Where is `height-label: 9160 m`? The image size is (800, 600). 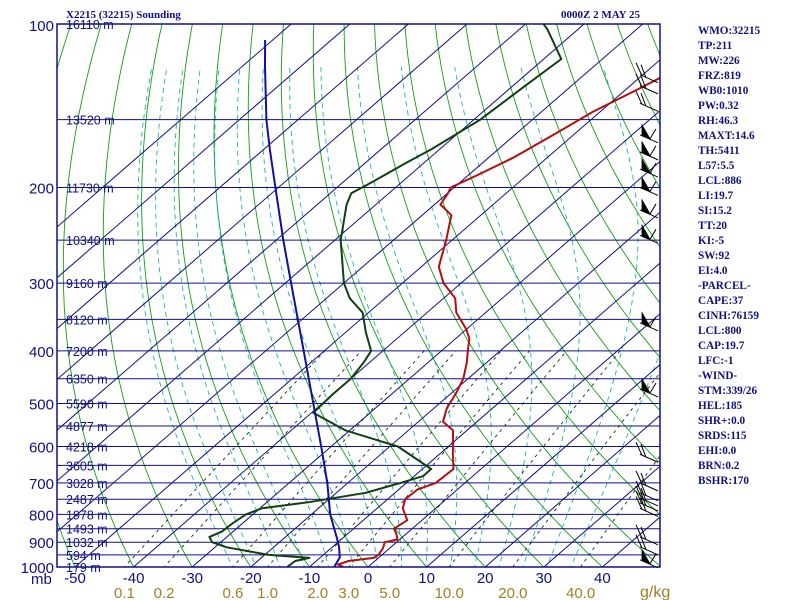
height-label: 9160 m is located at coordinates (87, 284).